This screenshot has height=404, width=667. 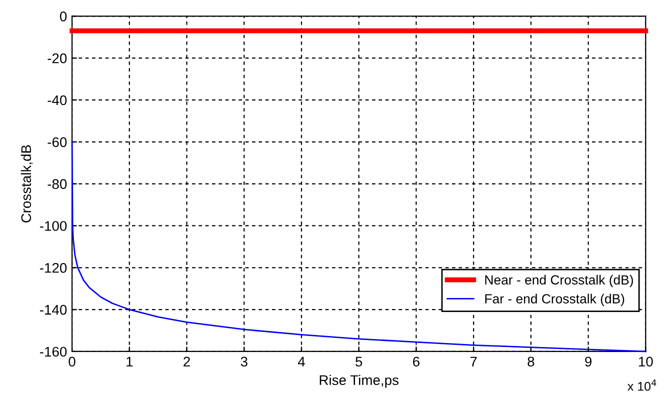 I want to click on x-tick-label: 2, so click(x=187, y=361).